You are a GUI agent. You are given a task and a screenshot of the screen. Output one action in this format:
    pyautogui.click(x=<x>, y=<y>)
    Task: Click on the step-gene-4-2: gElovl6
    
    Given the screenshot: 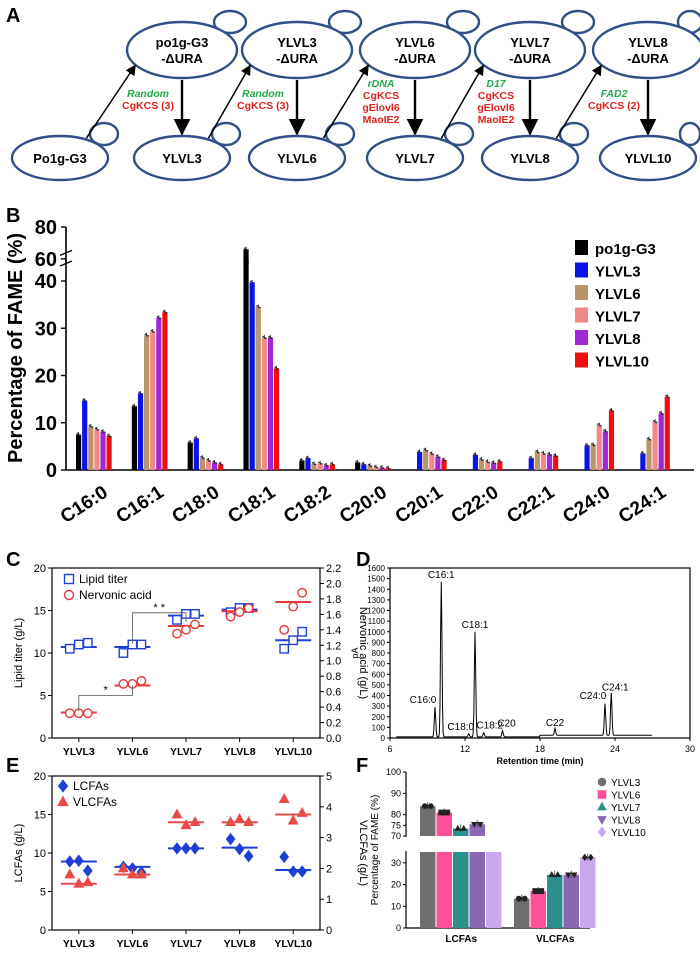 What is the action you would take?
    pyautogui.click(x=496, y=108)
    